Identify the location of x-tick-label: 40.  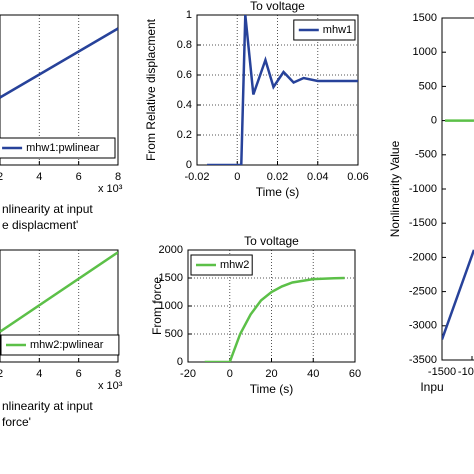
(313, 374).